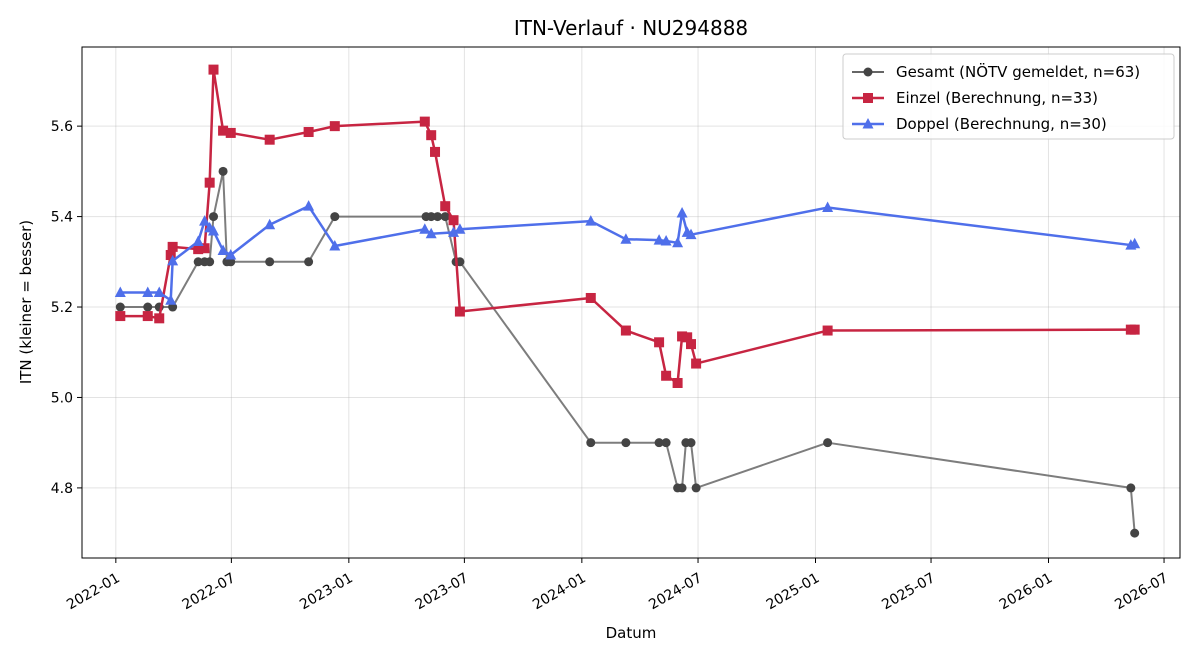 This screenshot has height=660, width=1200. What do you see at coordinates (793, 591) in the screenshot?
I see `x-tick-label: 2025-01` at bounding box center [793, 591].